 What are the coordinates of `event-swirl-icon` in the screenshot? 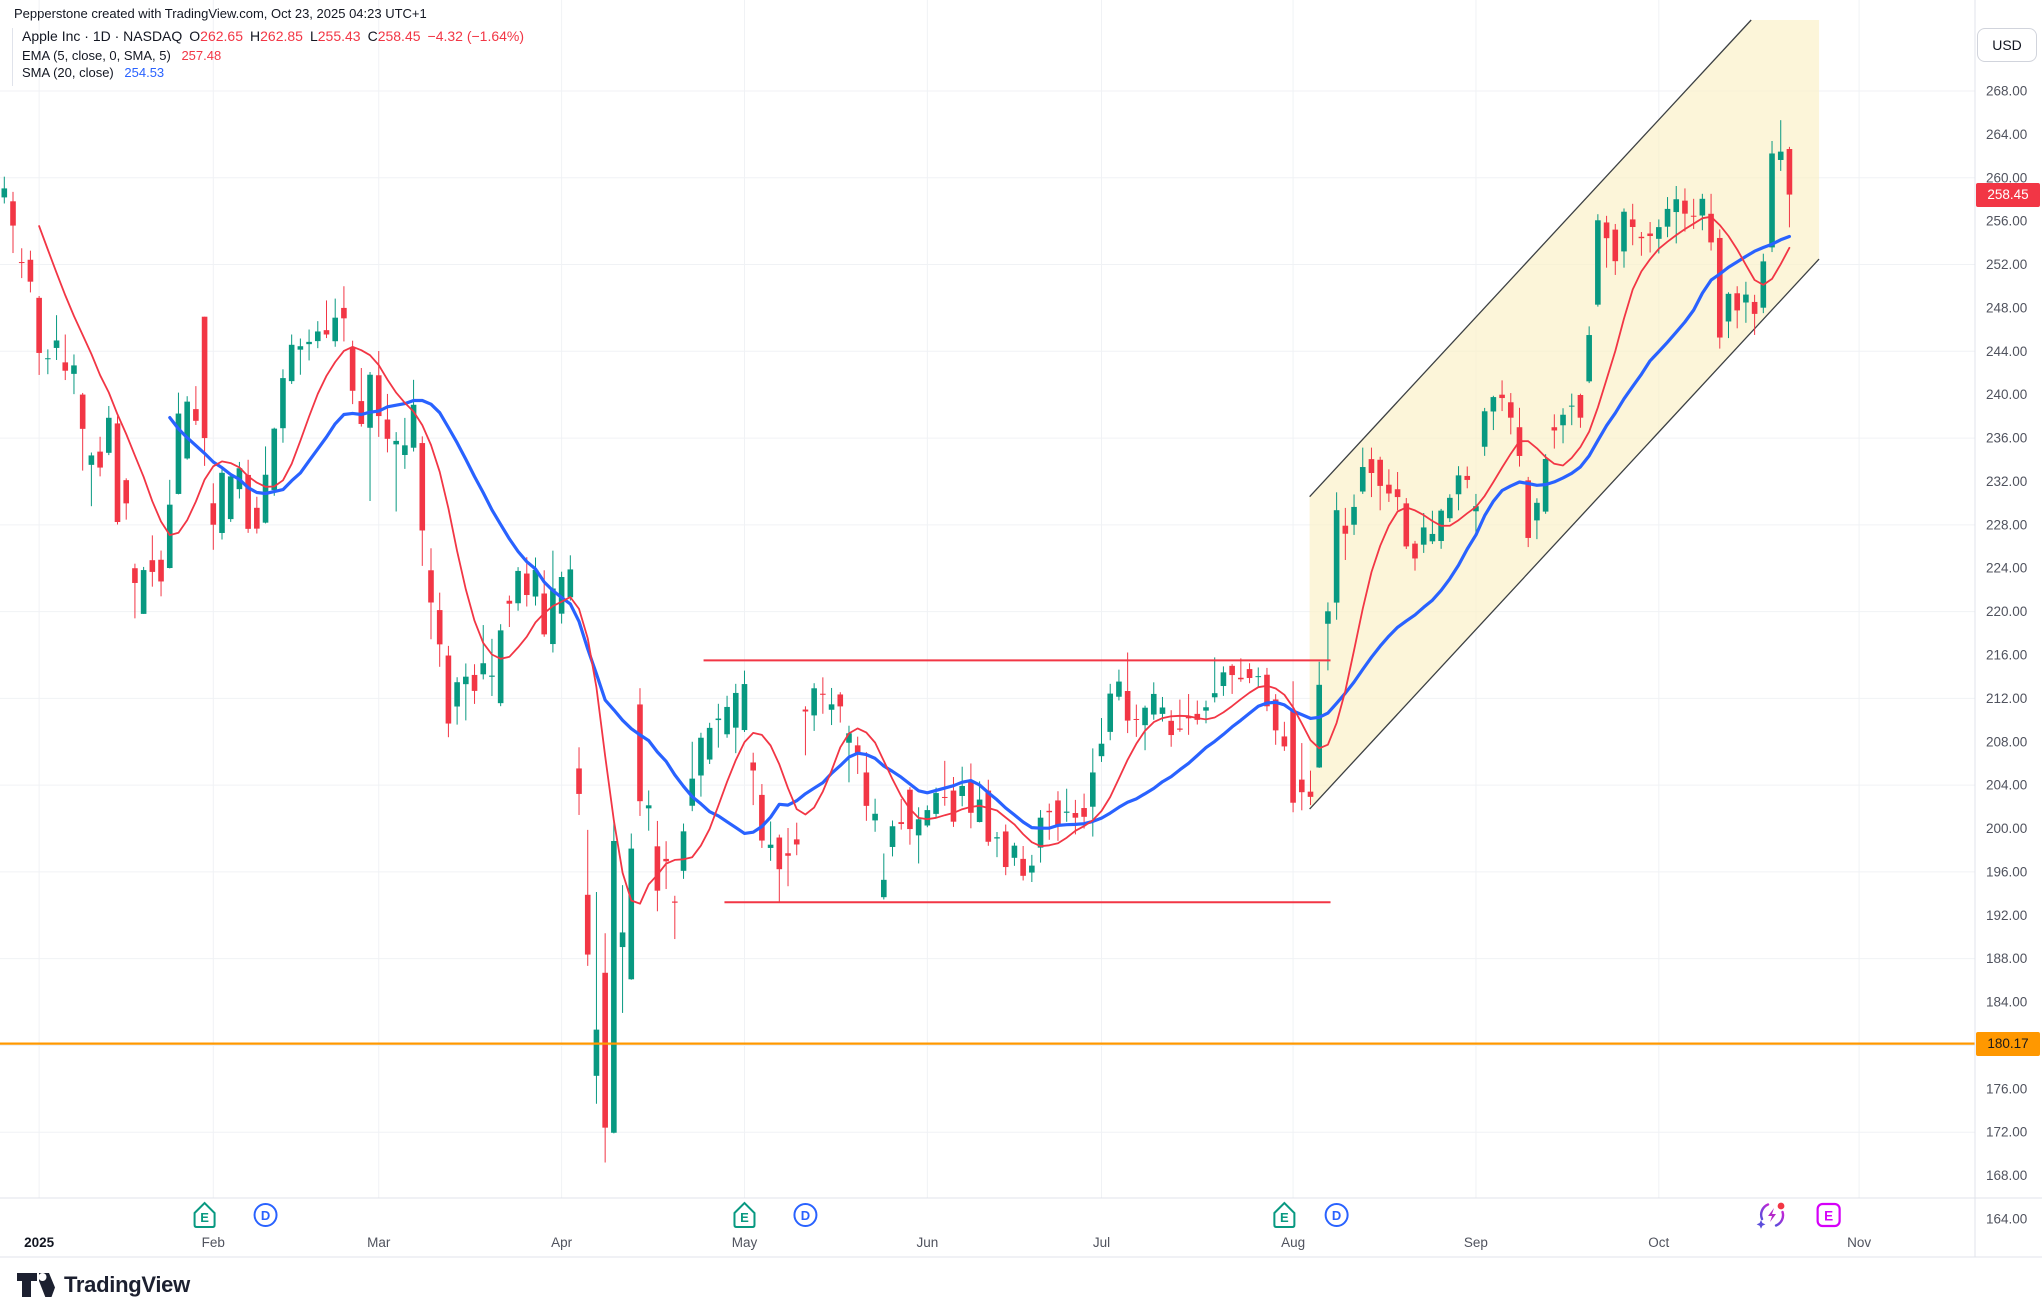 It's located at (1770, 1215).